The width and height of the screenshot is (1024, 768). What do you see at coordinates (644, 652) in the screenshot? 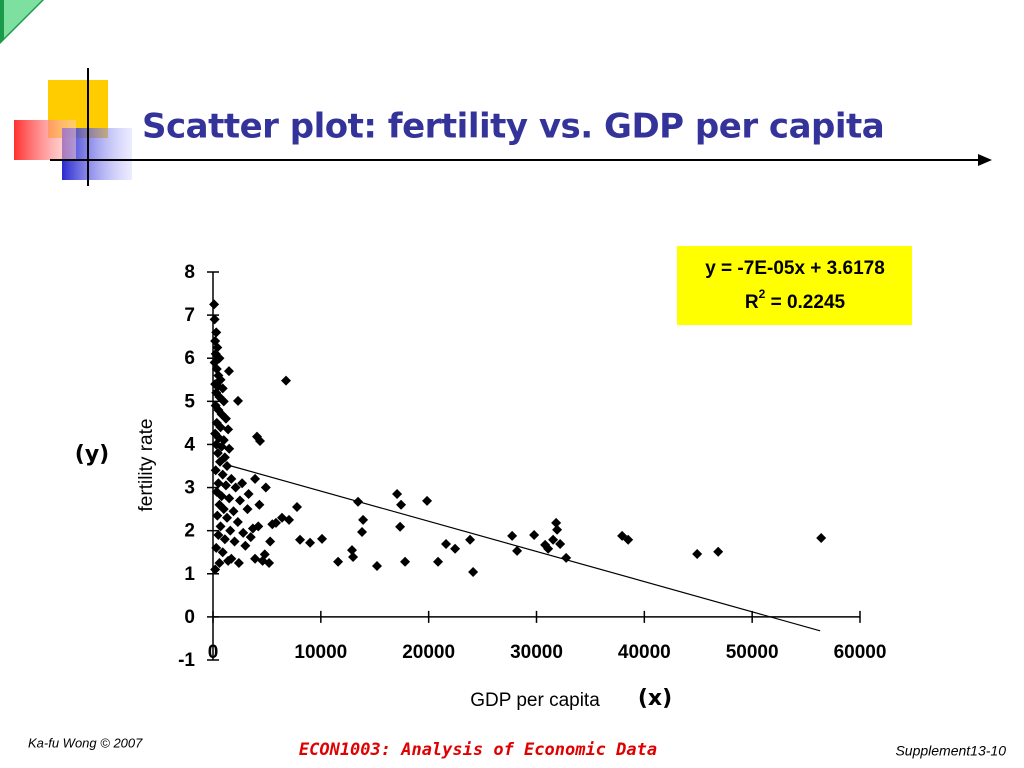
I see `x-tick-label: 40000` at bounding box center [644, 652].